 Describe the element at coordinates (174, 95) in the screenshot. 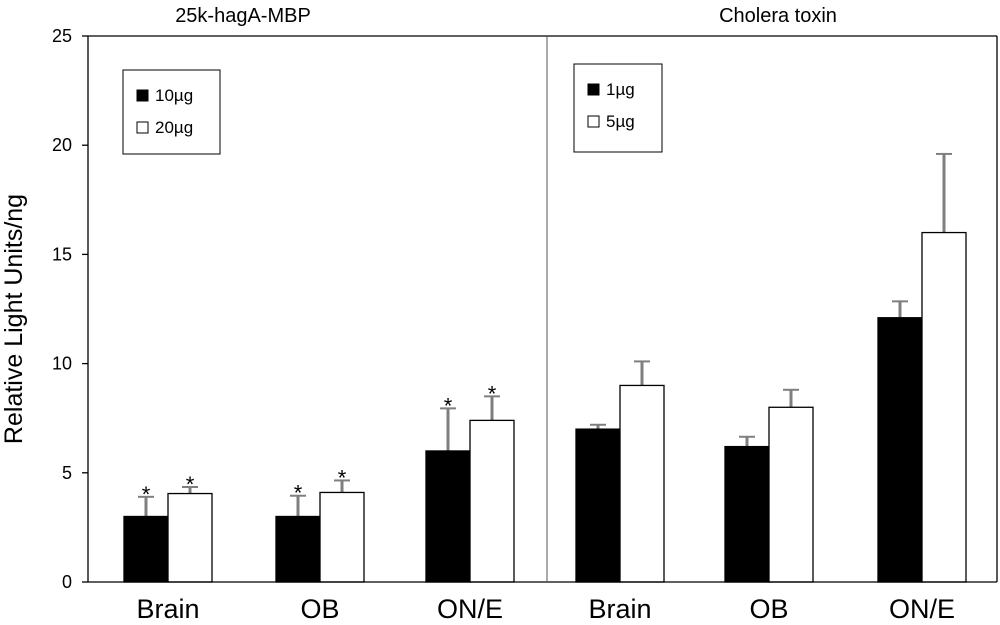

I see `legend-label: 10µg` at that location.